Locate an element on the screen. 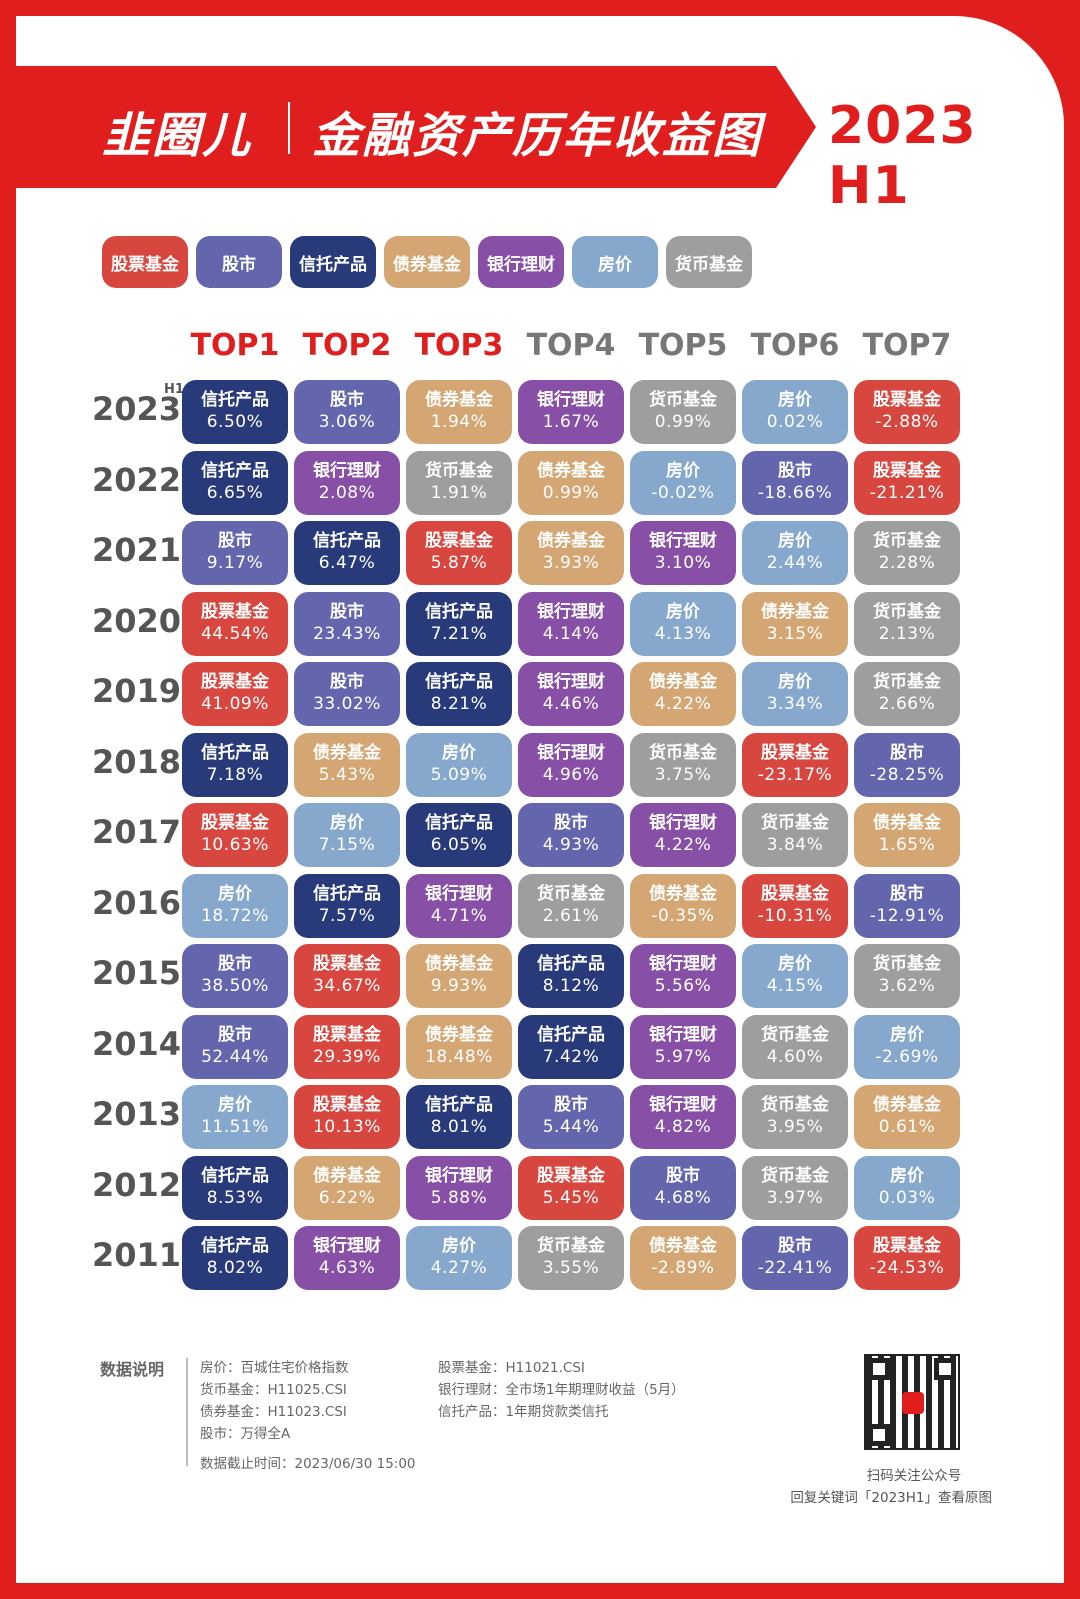 The width and height of the screenshot is (1080, 1599). return-cell: 债券基金 -2.89% is located at coordinates (683, 1258).